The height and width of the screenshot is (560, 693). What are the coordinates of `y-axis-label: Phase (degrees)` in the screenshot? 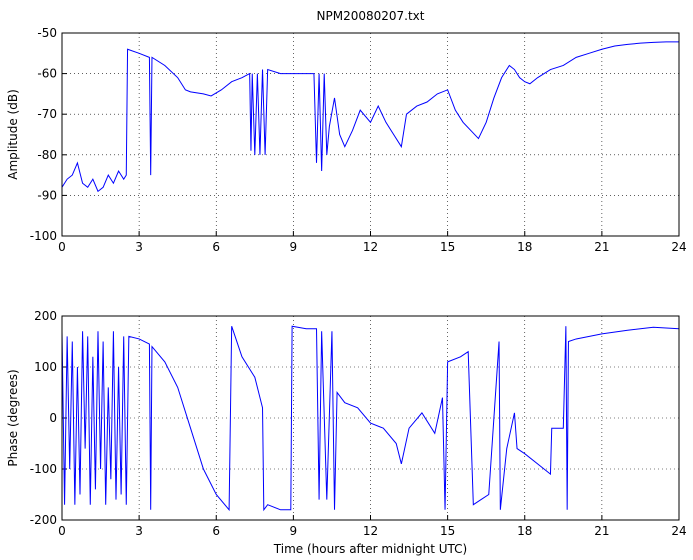 It's located at (13, 417).